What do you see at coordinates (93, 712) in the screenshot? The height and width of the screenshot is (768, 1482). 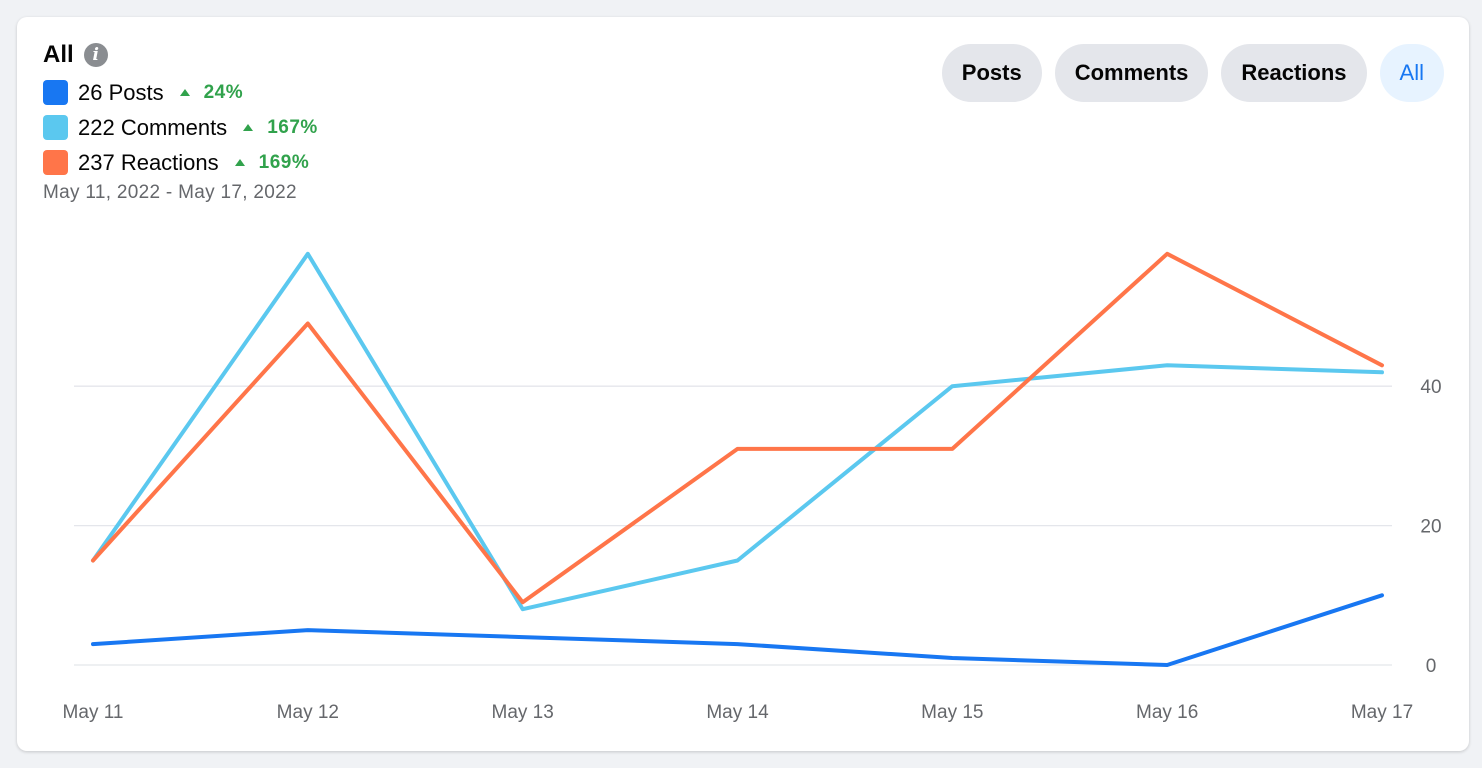 I see `x-tick-label: May 11` at bounding box center [93, 712].